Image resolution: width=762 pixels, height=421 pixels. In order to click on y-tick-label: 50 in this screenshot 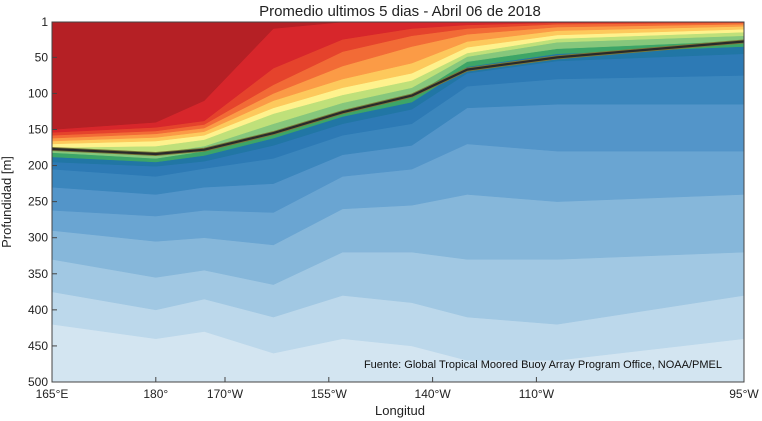, I will do `click(42, 57)`.